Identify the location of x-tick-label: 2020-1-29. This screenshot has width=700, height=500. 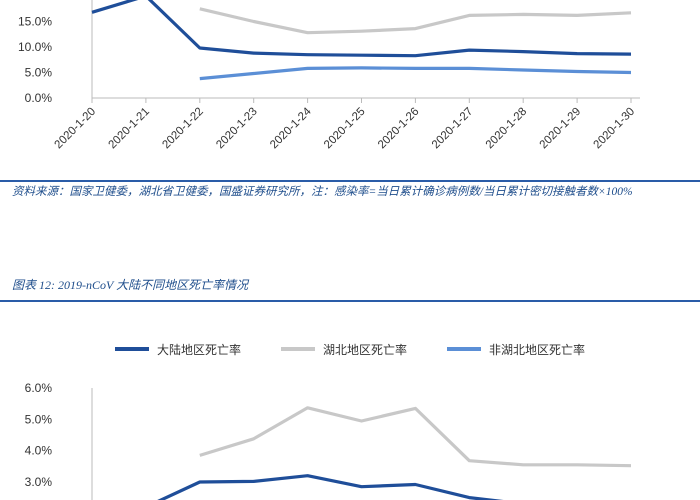
(561, 129).